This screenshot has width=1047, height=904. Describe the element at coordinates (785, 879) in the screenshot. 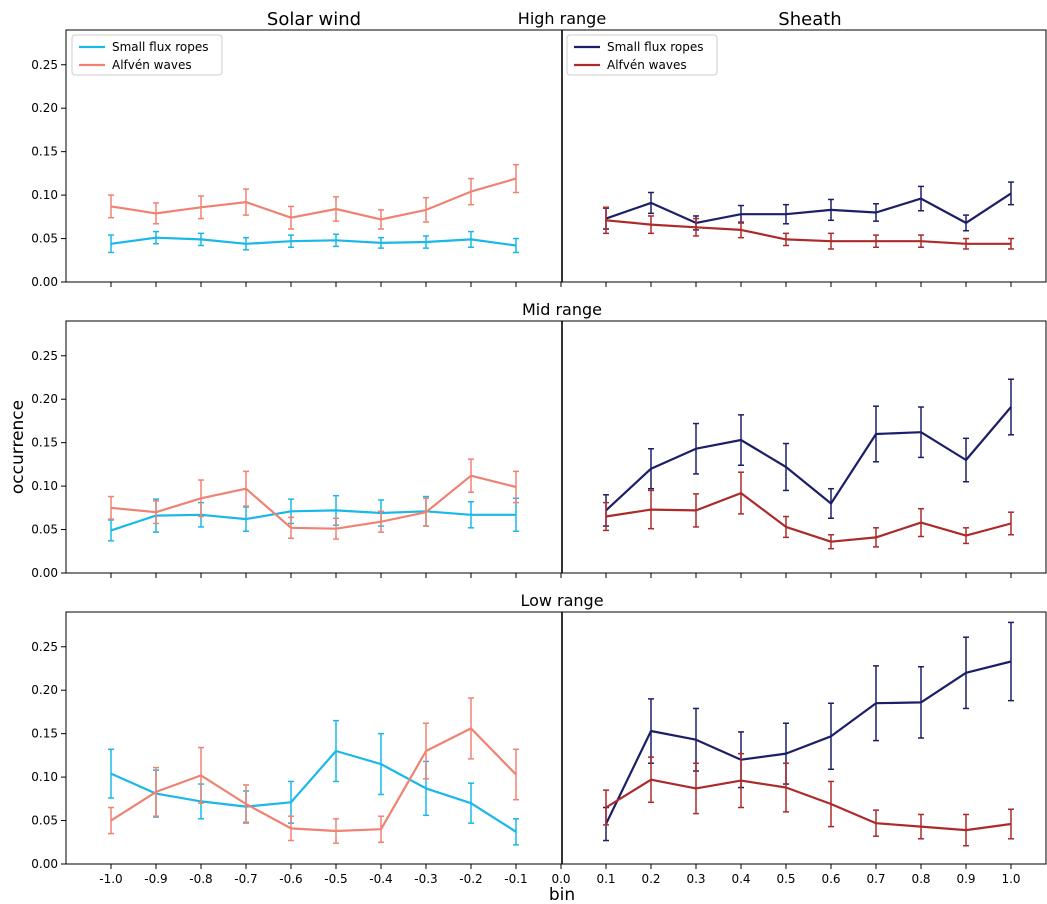

I see `x-tick-label: 0.5` at that location.